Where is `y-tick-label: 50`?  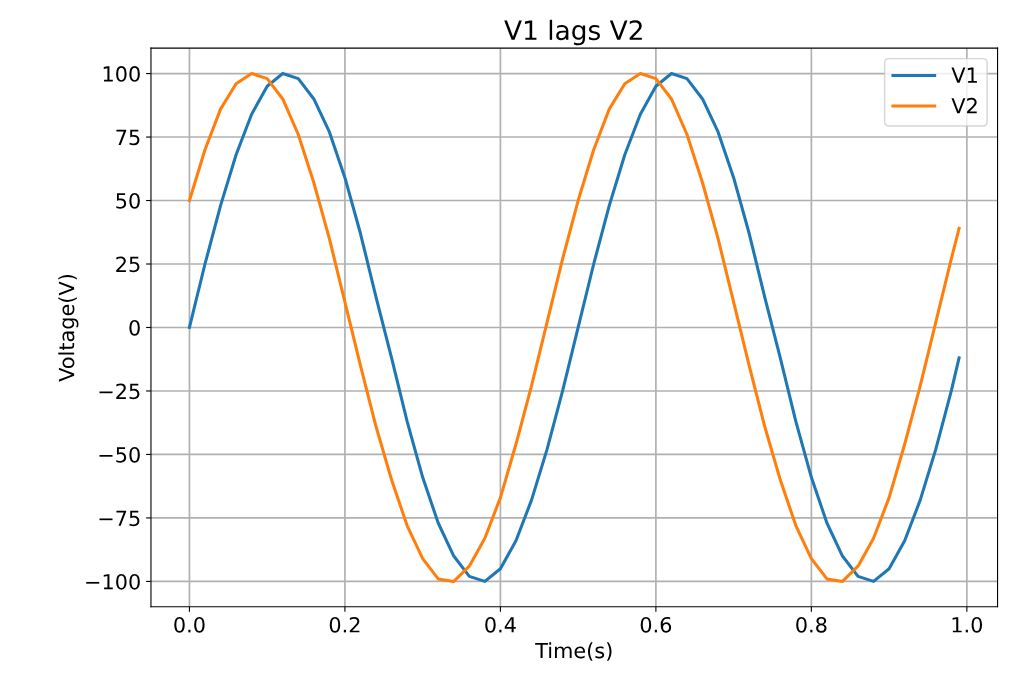 y-tick-label: 50 is located at coordinates (128, 200).